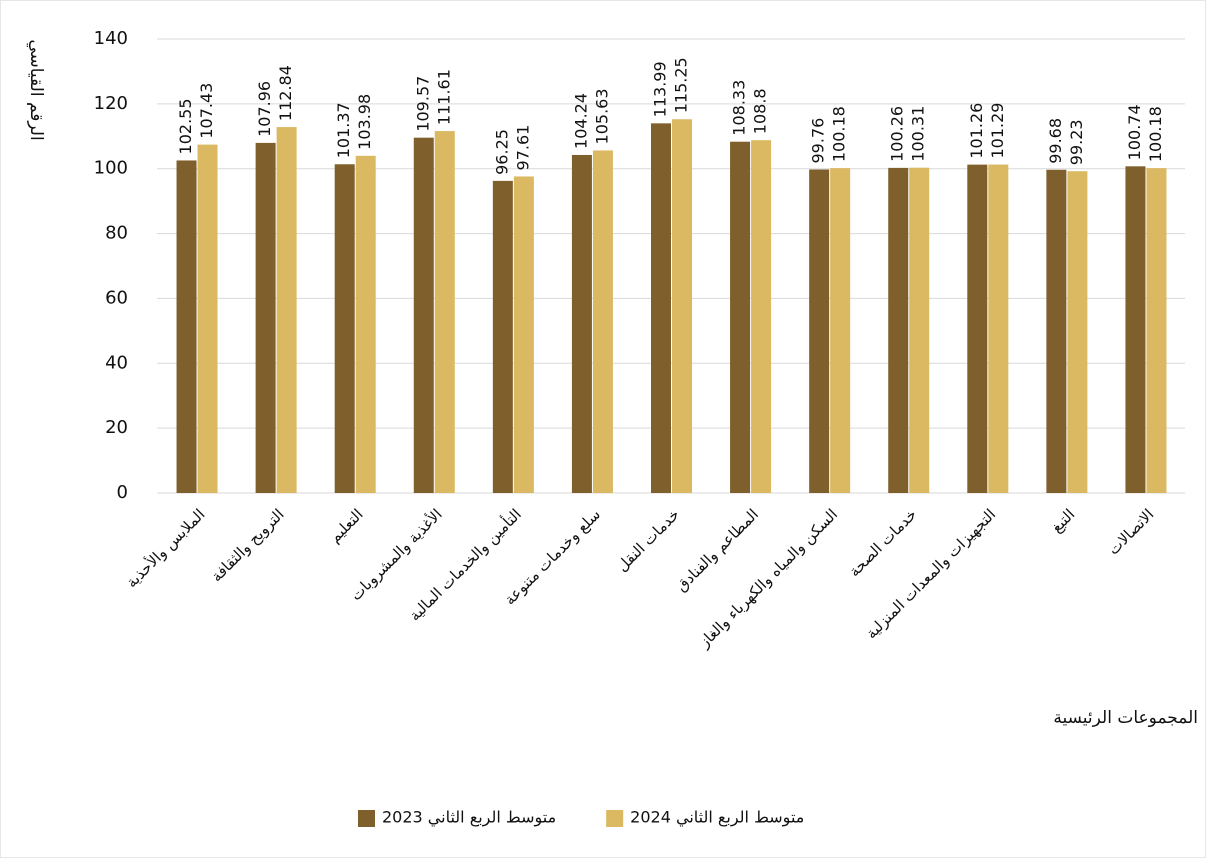 Image resolution: width=1206 pixels, height=858 pixels. I want to click on value-label: 99.68, so click(1055, 141).